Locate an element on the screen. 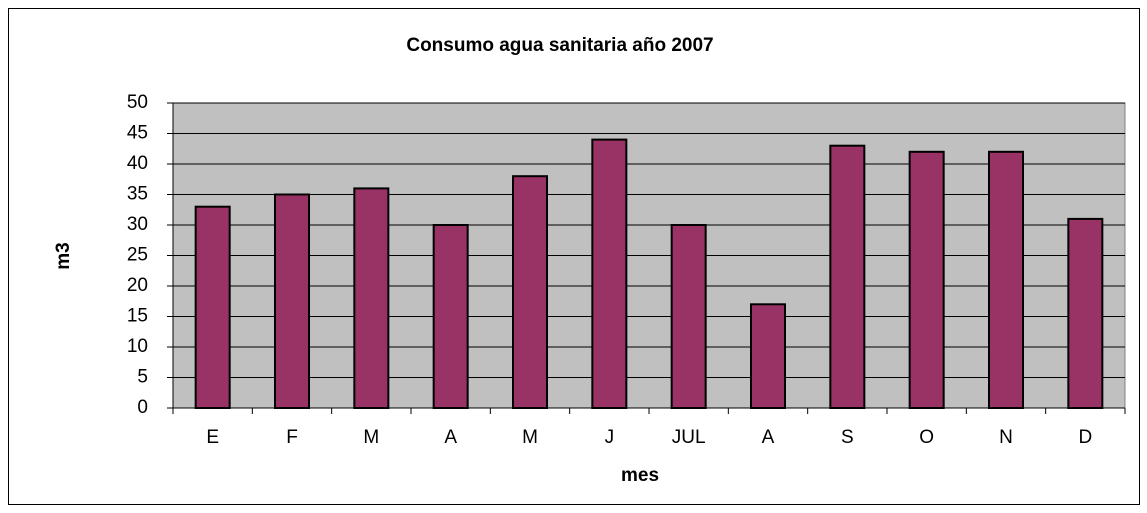 The image size is (1147, 513). y-tick-label: 30 is located at coordinates (137, 224).